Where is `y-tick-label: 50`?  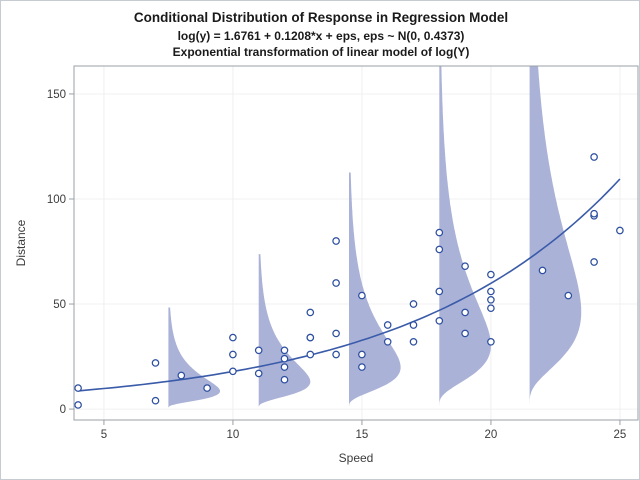 y-tick-label: 50 is located at coordinates (59, 305).